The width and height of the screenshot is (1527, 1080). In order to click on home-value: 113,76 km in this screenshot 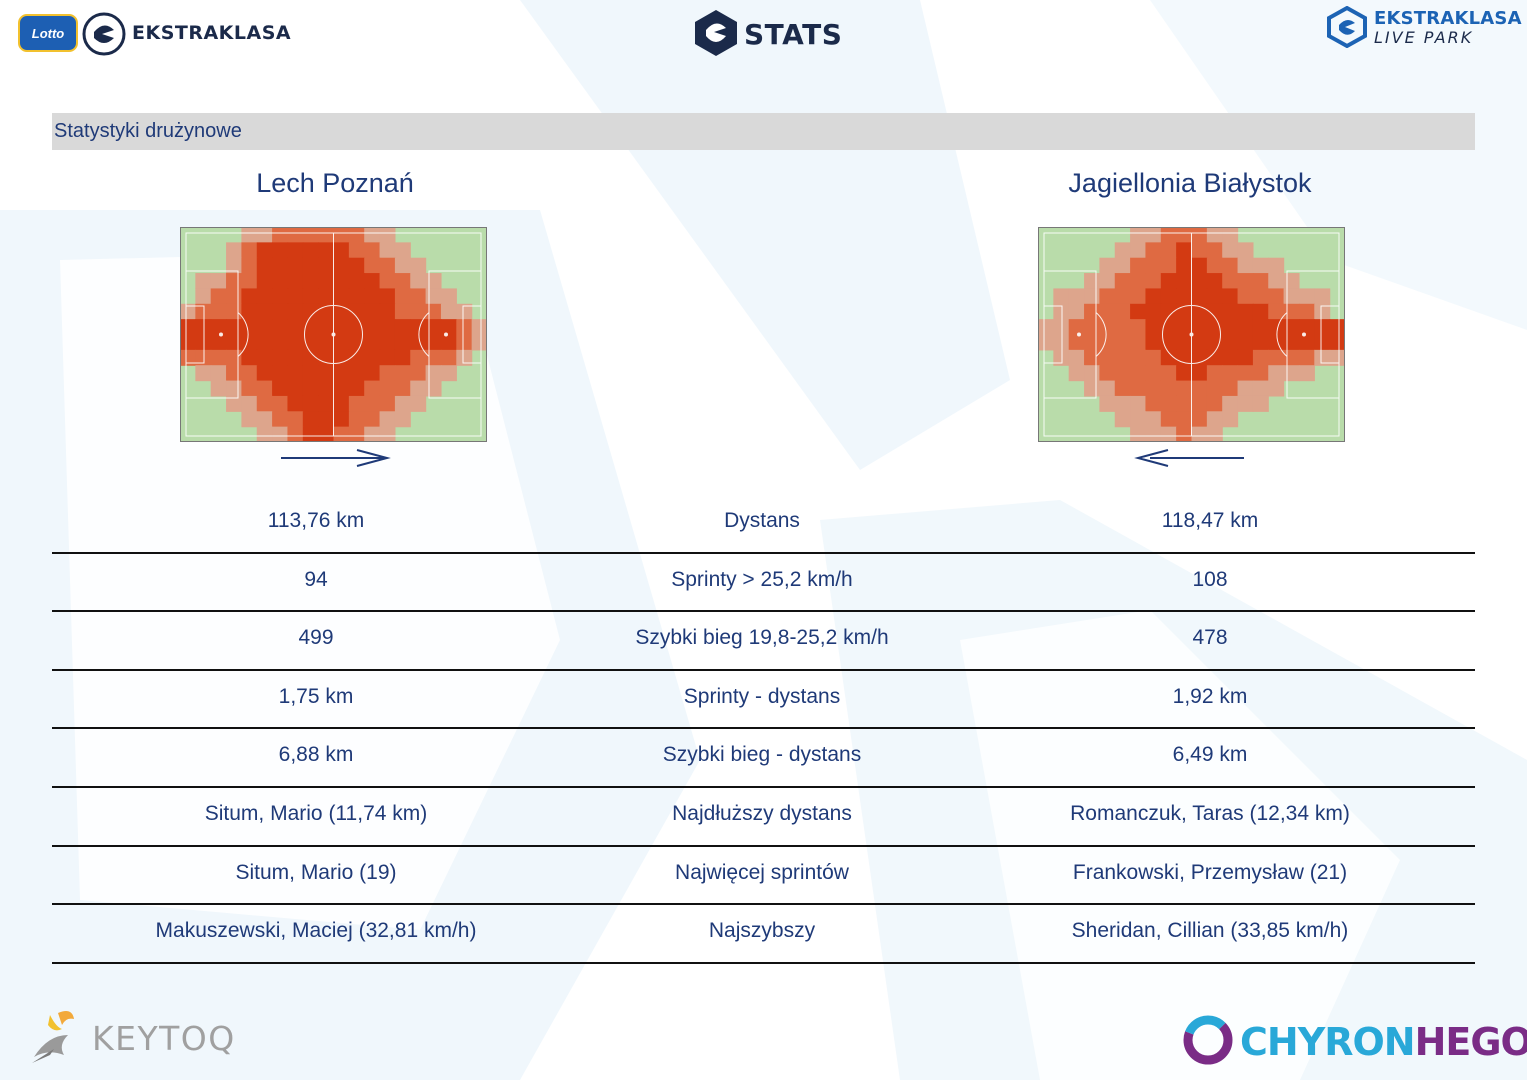, I will do `click(316, 520)`.